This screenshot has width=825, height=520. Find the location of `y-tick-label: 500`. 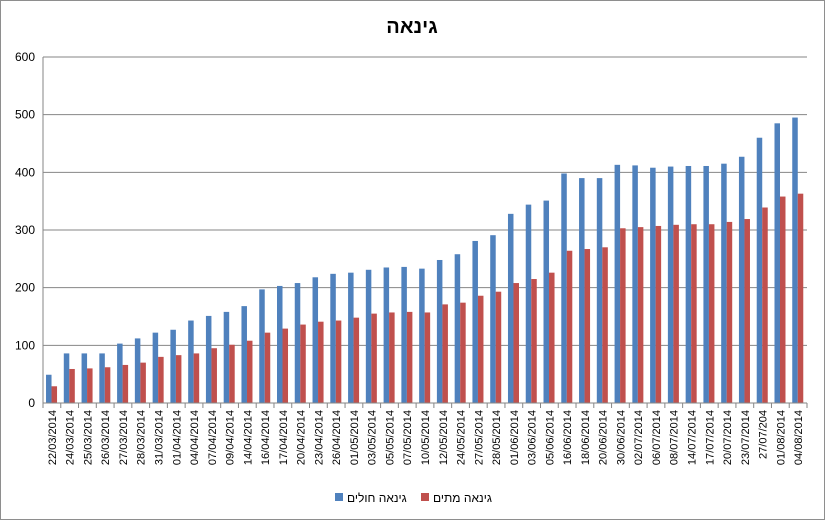

y-tick-label: 500 is located at coordinates (25, 115).